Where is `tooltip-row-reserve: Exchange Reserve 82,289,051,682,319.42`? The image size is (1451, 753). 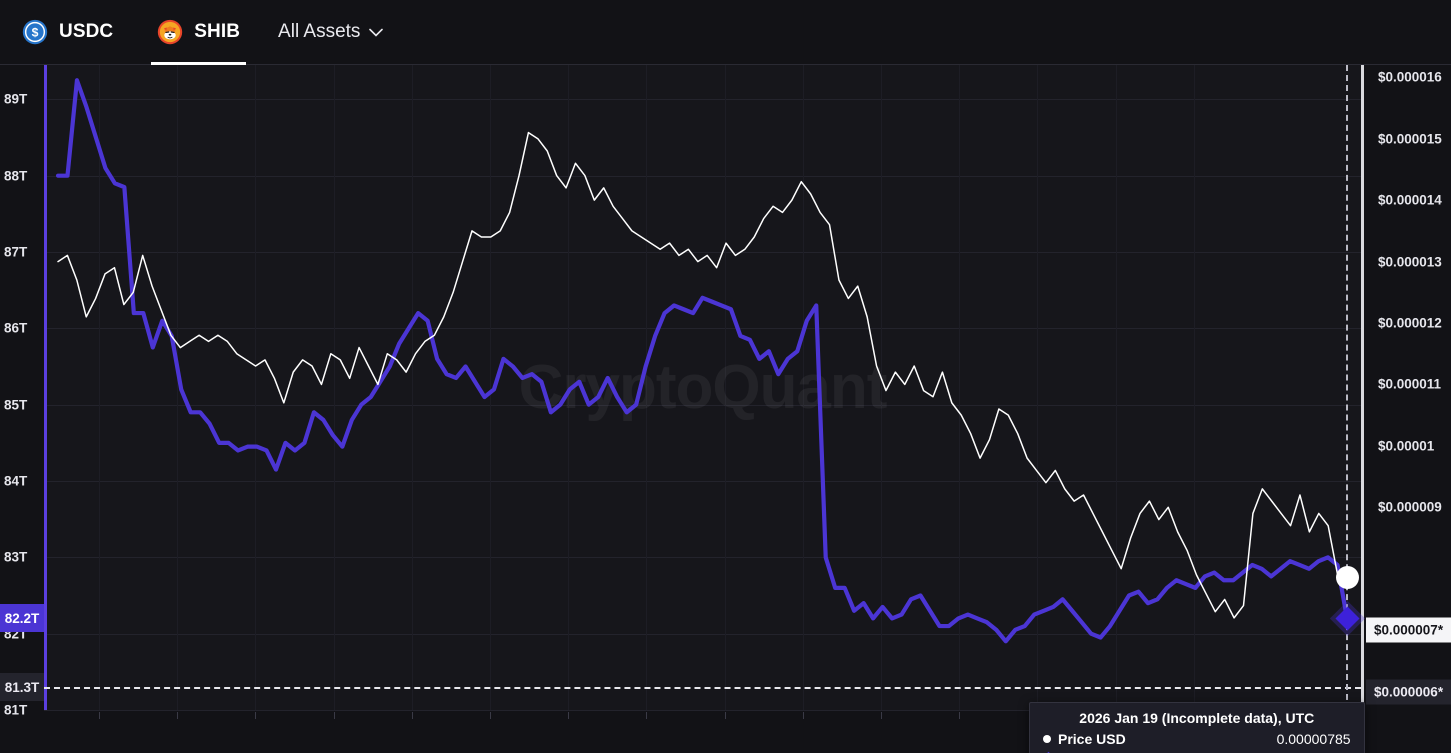 tooltip-row-reserve: Exchange Reserve 82,289,051,682,319.42 is located at coordinates (1195, 751).